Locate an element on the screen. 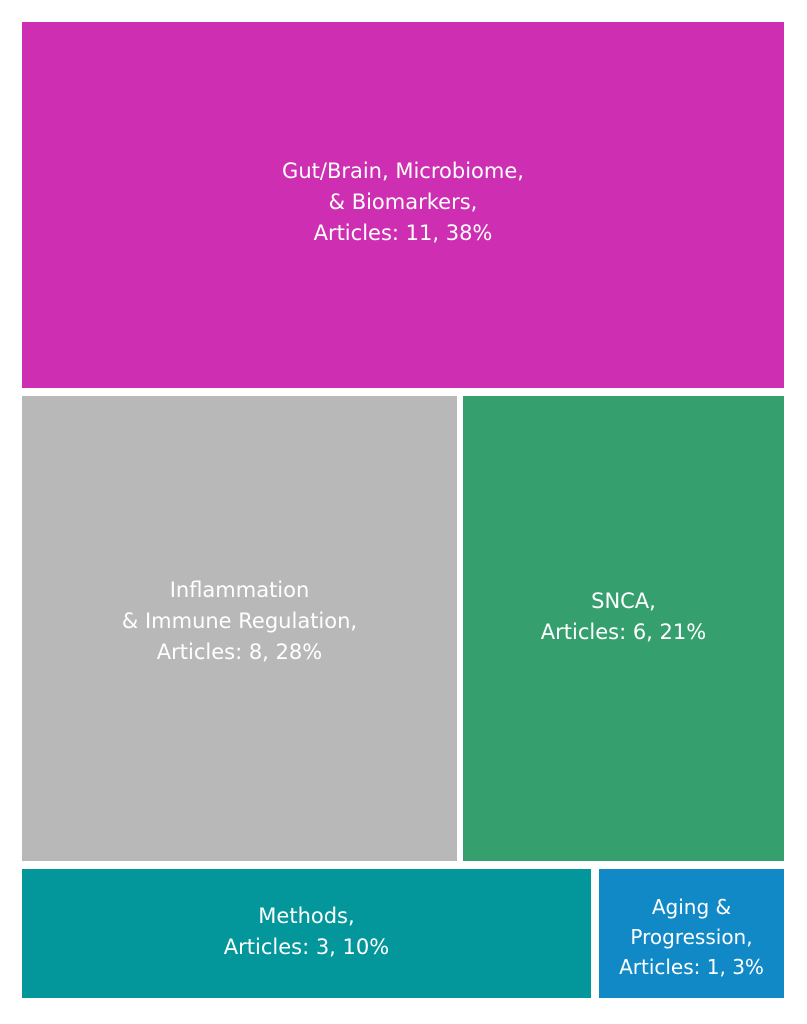 The image size is (807, 1024). treemap-tile-aging-progression: Aging & Progression, Articles: 1, 3% is located at coordinates (691, 933).